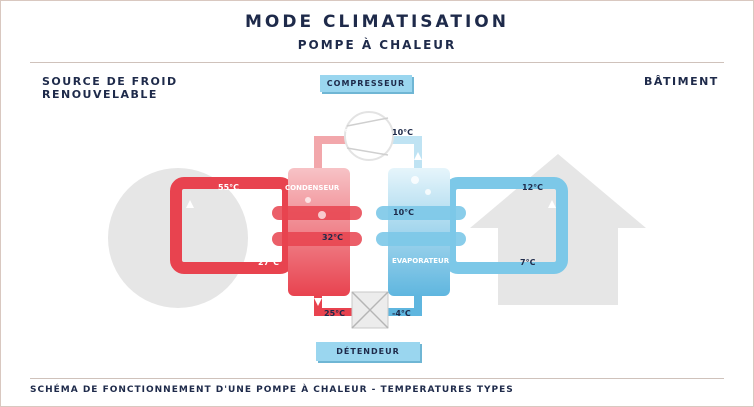 Image resolution: width=754 pixels, height=407 pixels. I want to click on bottom-divider, so click(377, 378).